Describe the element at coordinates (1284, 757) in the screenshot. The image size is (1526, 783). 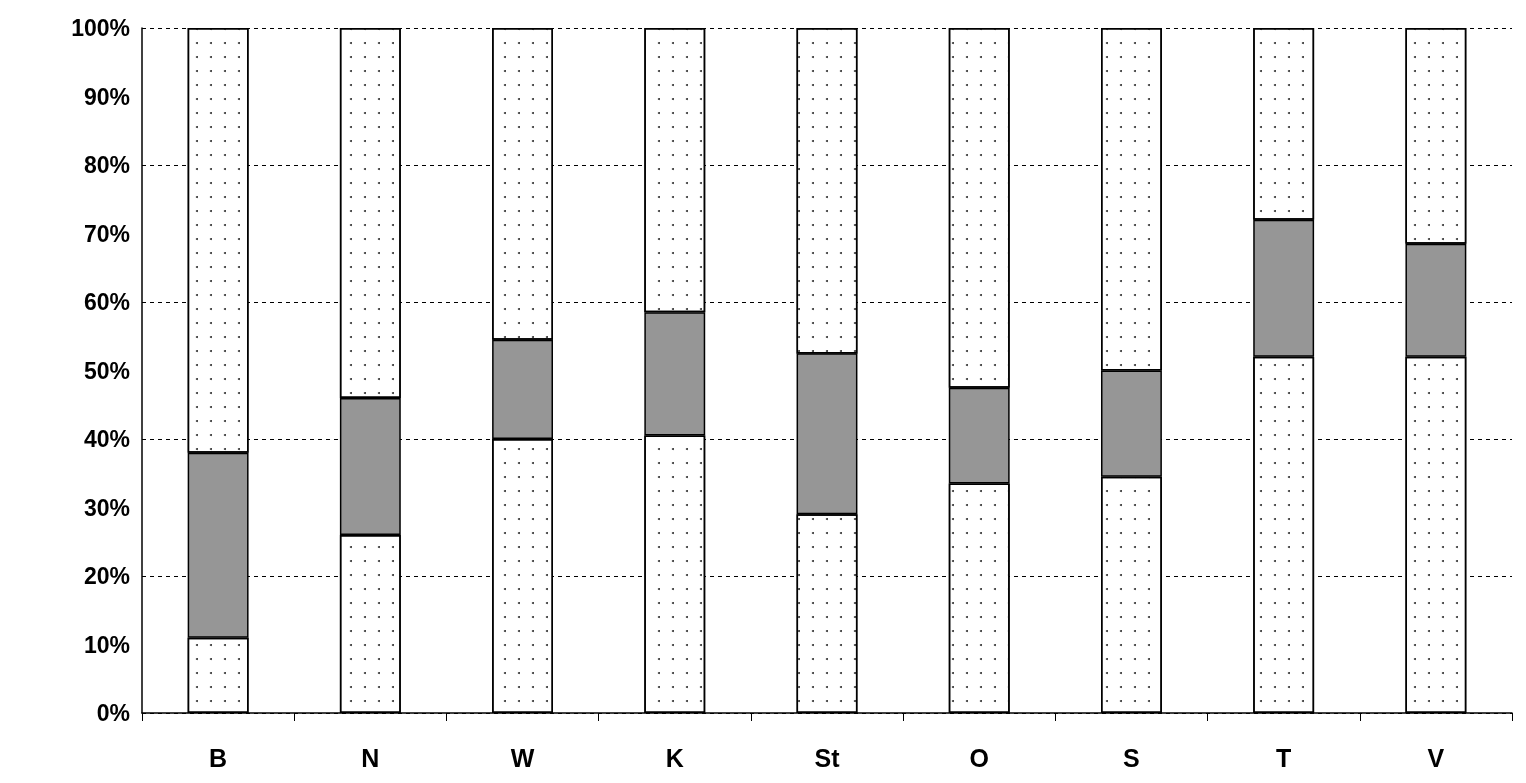
I see `x-tick-label: T` at that location.